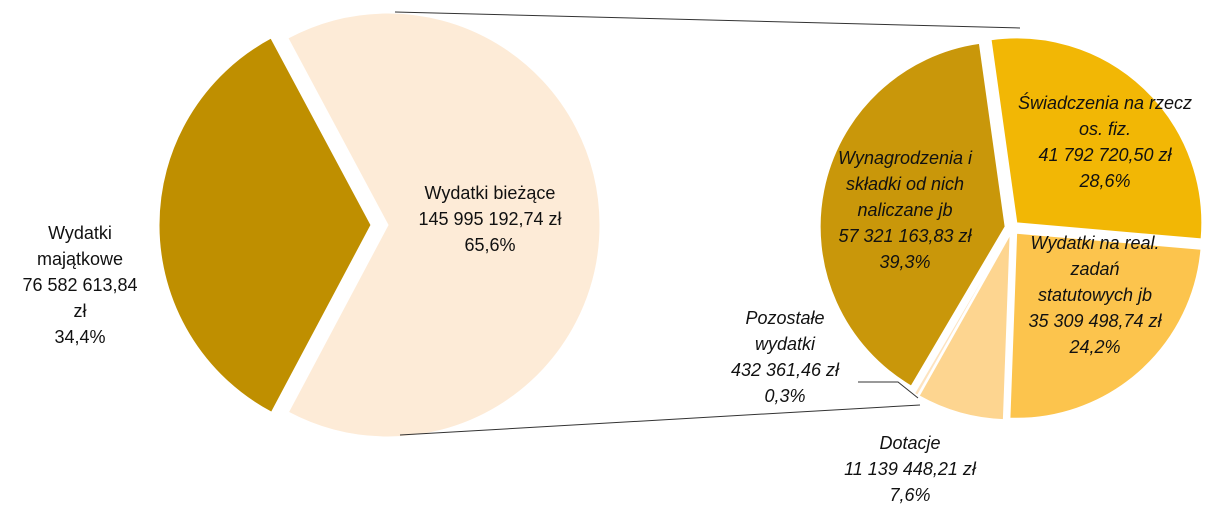 The width and height of the screenshot is (1209, 513). I want to click on category-label: Dotacje, so click(910, 443).